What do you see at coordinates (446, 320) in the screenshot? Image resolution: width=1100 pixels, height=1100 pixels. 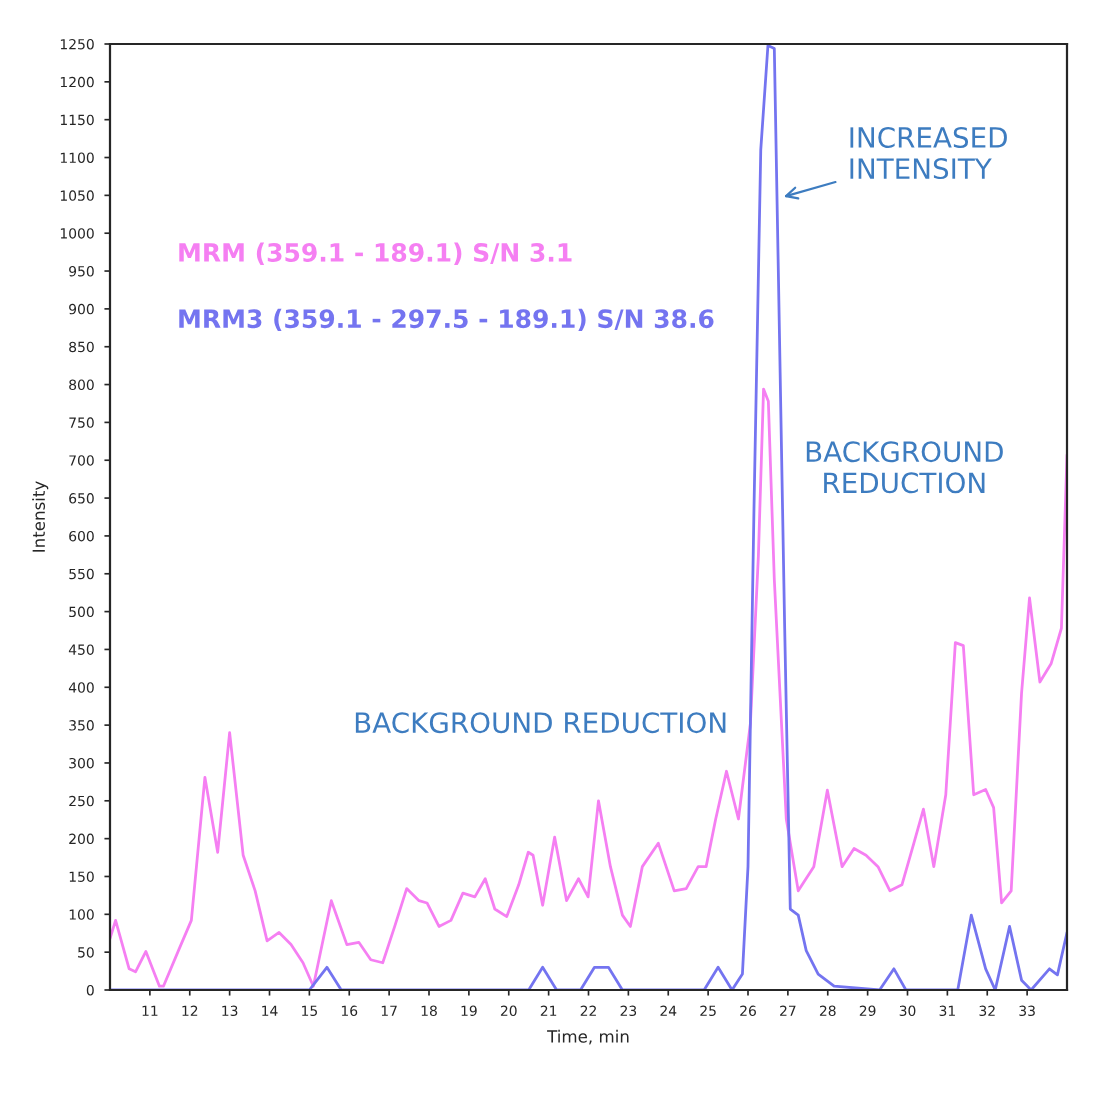 I see `series-label: MRM3 (359.1 - 297.5 - 189.1) S/N 38.6` at bounding box center [446, 320].